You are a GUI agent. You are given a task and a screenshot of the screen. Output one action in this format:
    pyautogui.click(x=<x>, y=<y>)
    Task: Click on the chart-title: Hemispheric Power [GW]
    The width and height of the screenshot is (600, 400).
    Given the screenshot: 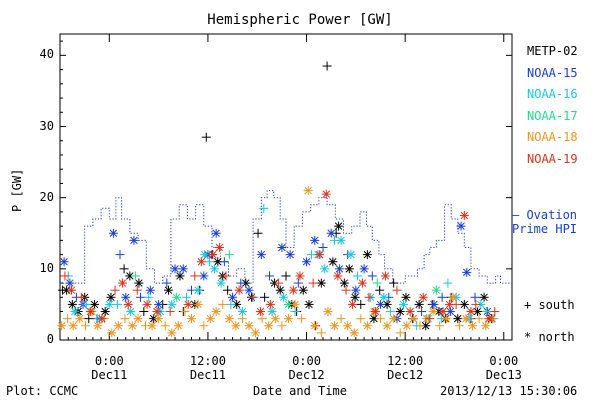 What is the action you would take?
    pyautogui.click(x=300, y=20)
    